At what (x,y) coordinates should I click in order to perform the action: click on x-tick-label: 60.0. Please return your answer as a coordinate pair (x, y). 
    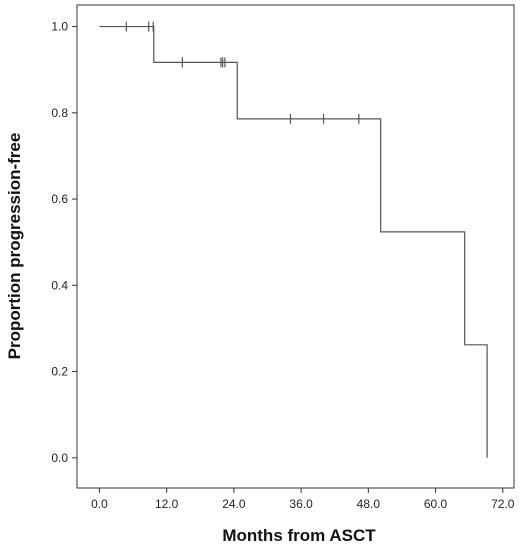
    Looking at the image, I should click on (436, 504).